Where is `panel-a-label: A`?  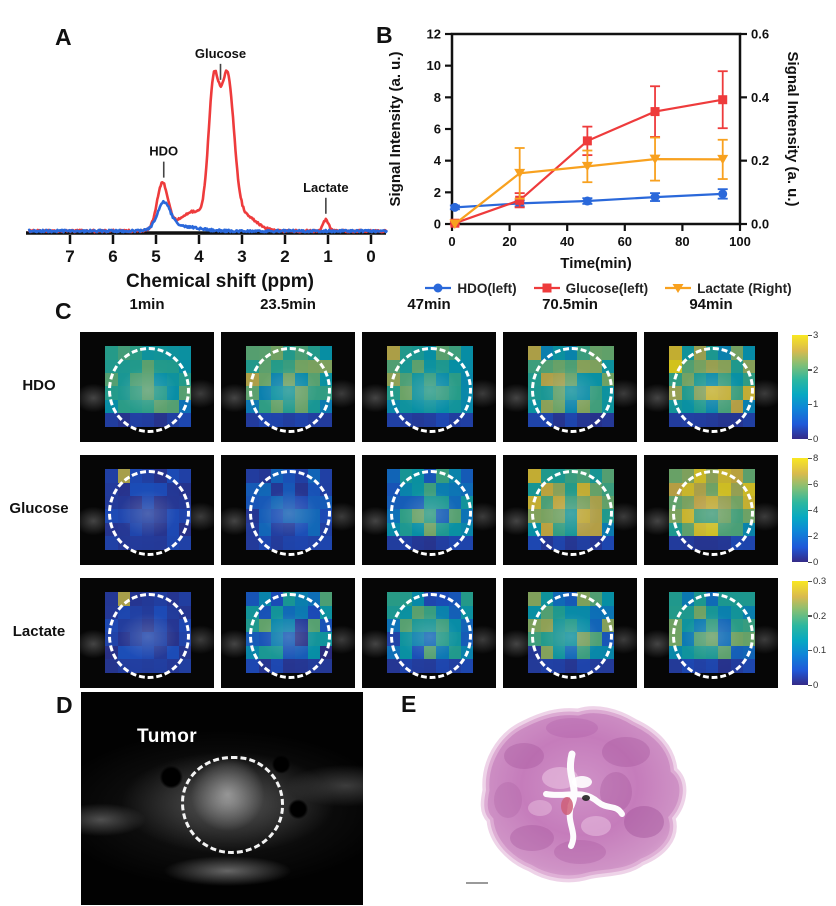 panel-a-label: A is located at coordinates (63, 37).